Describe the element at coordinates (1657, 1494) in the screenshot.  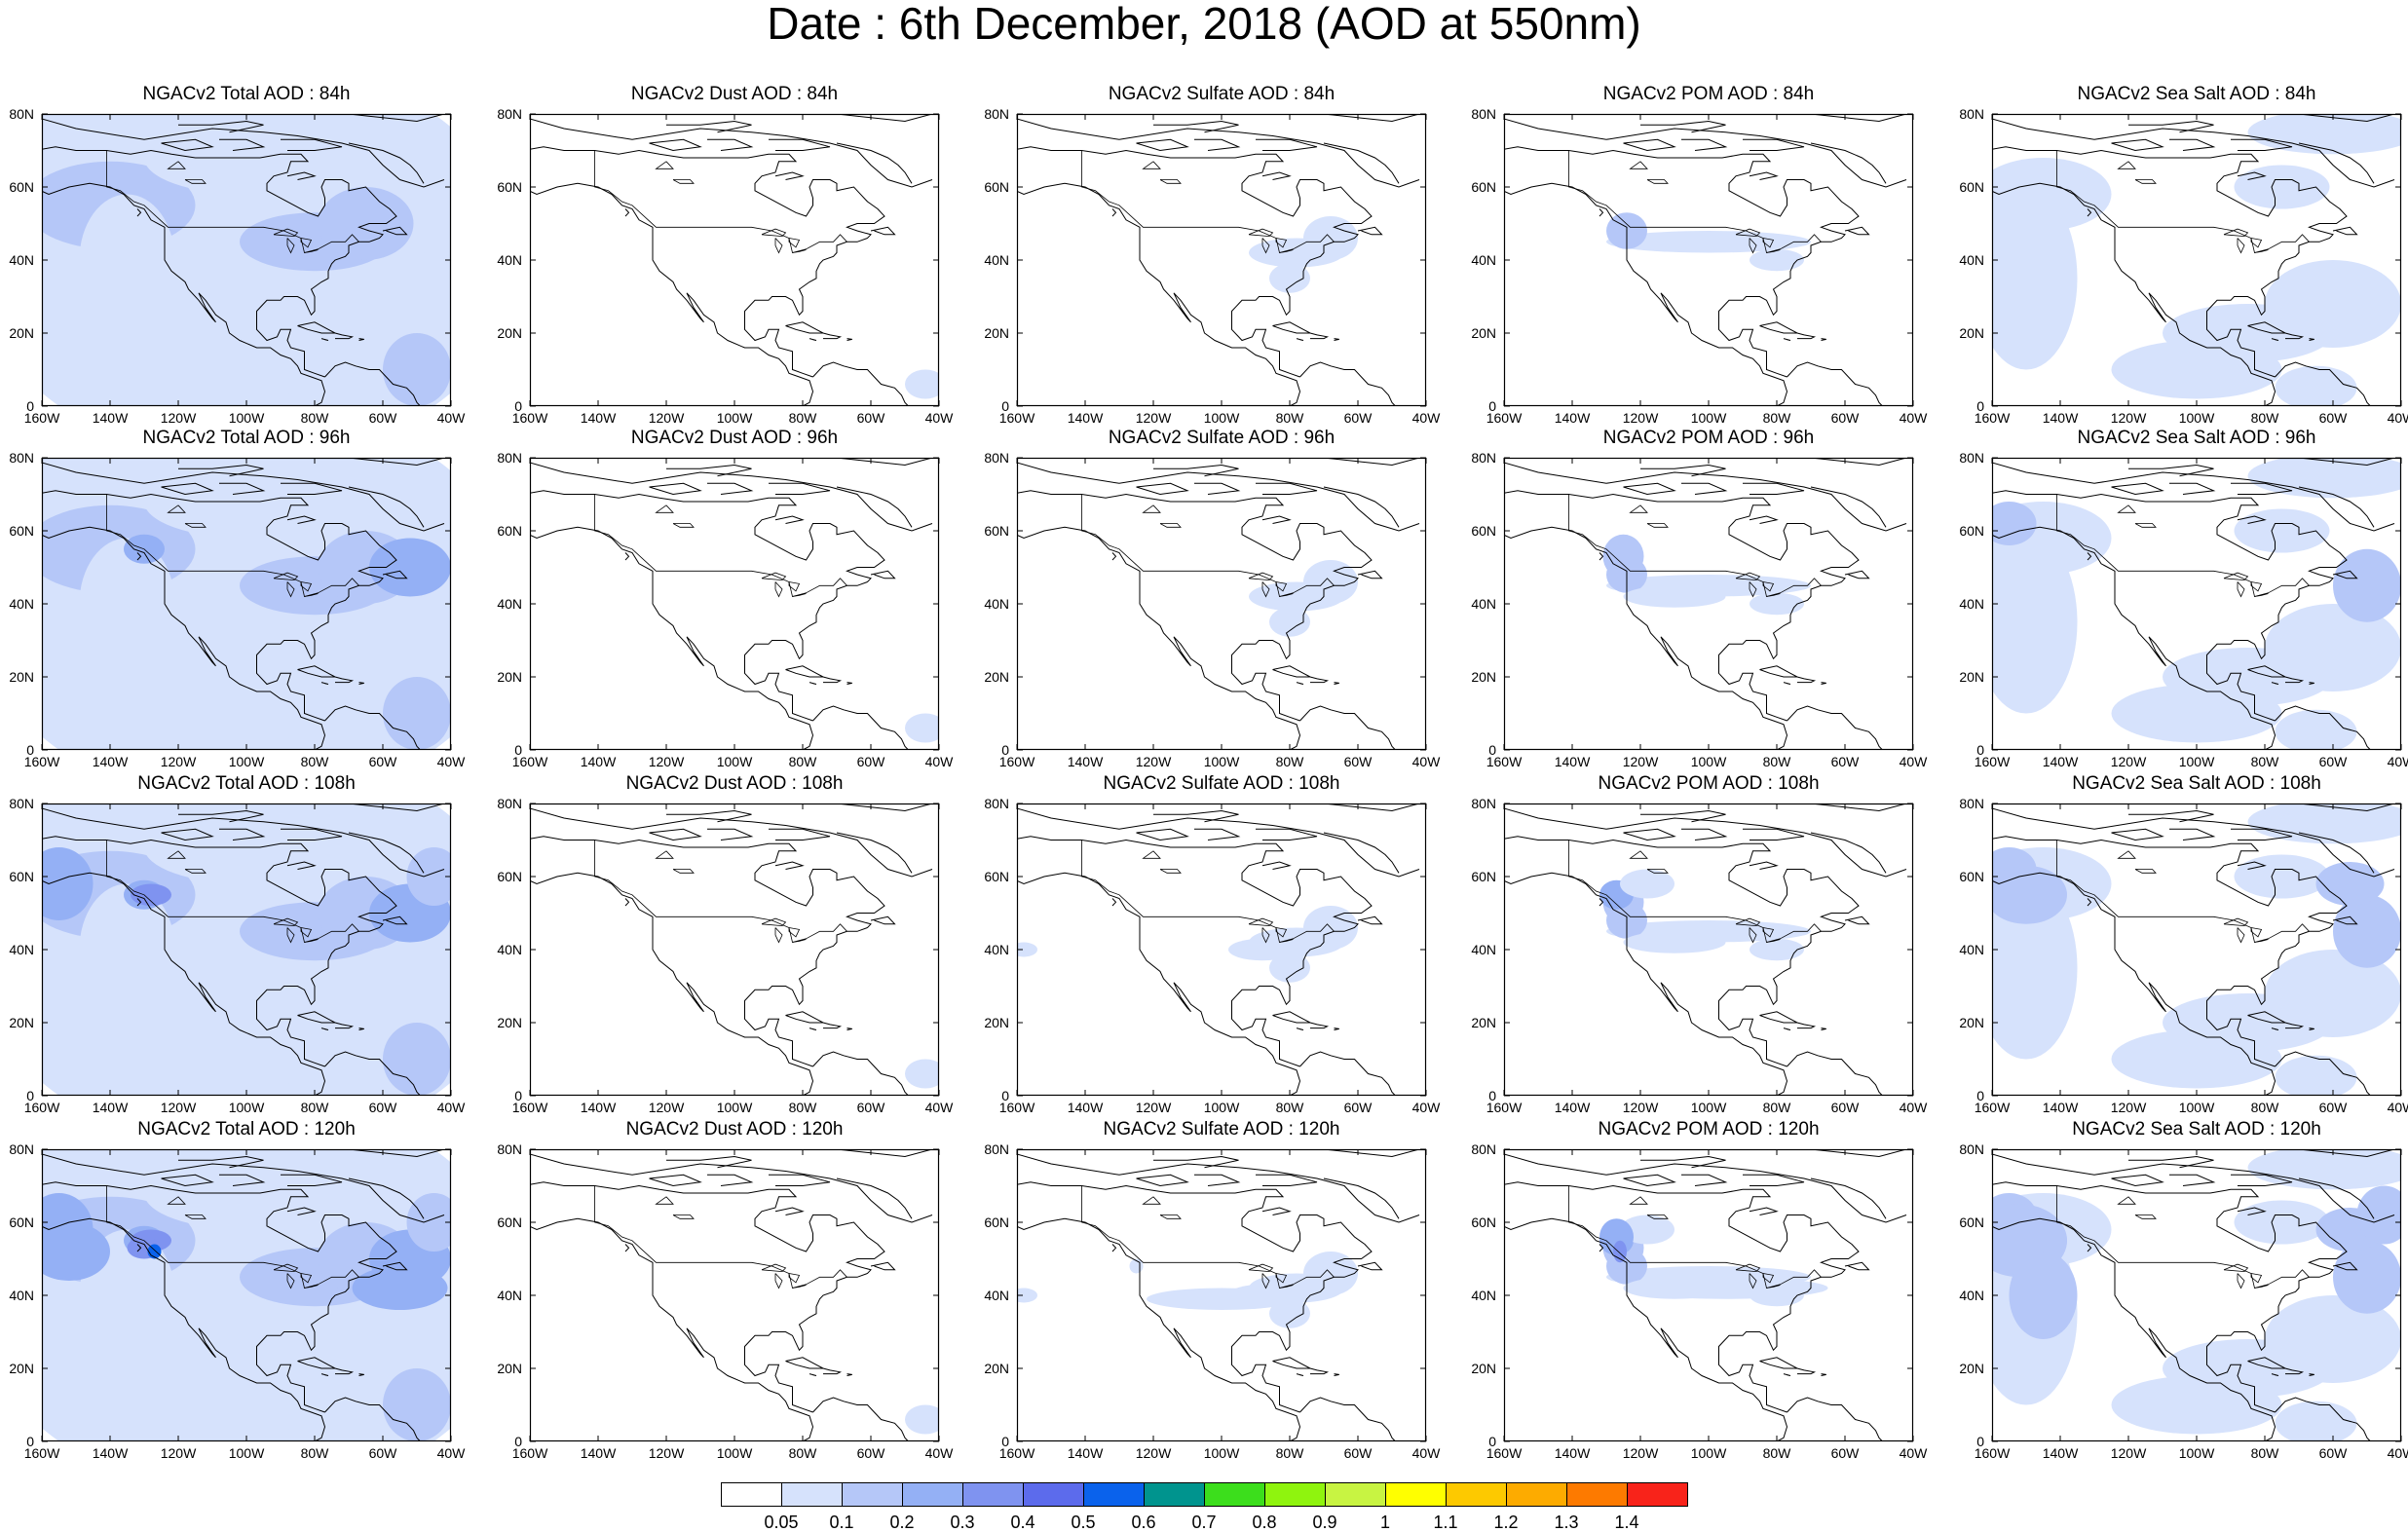
I see `colorbar-segment` at that location.